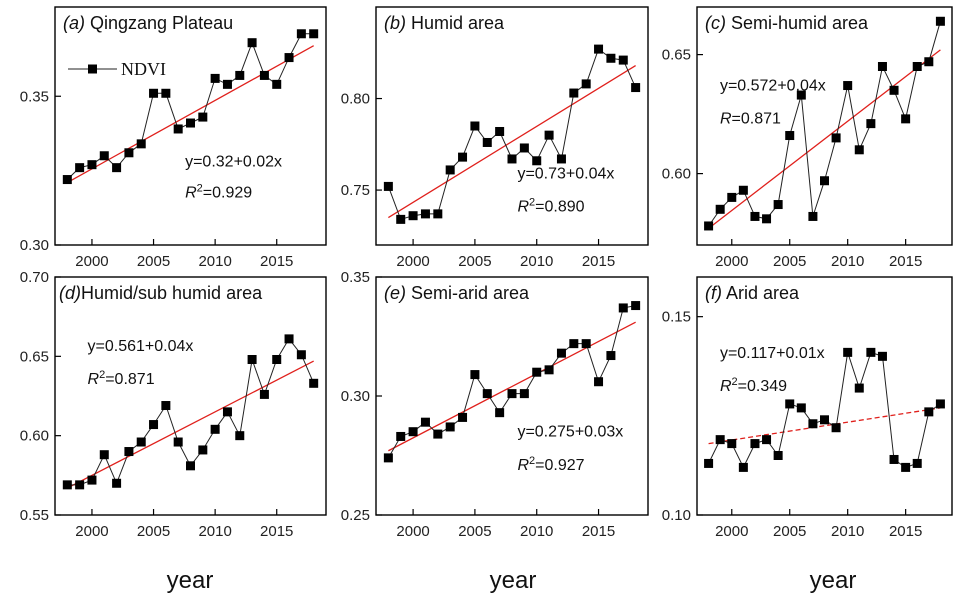 The image size is (955, 596). I want to click on y-tick-label: 0.70, so click(34, 277).